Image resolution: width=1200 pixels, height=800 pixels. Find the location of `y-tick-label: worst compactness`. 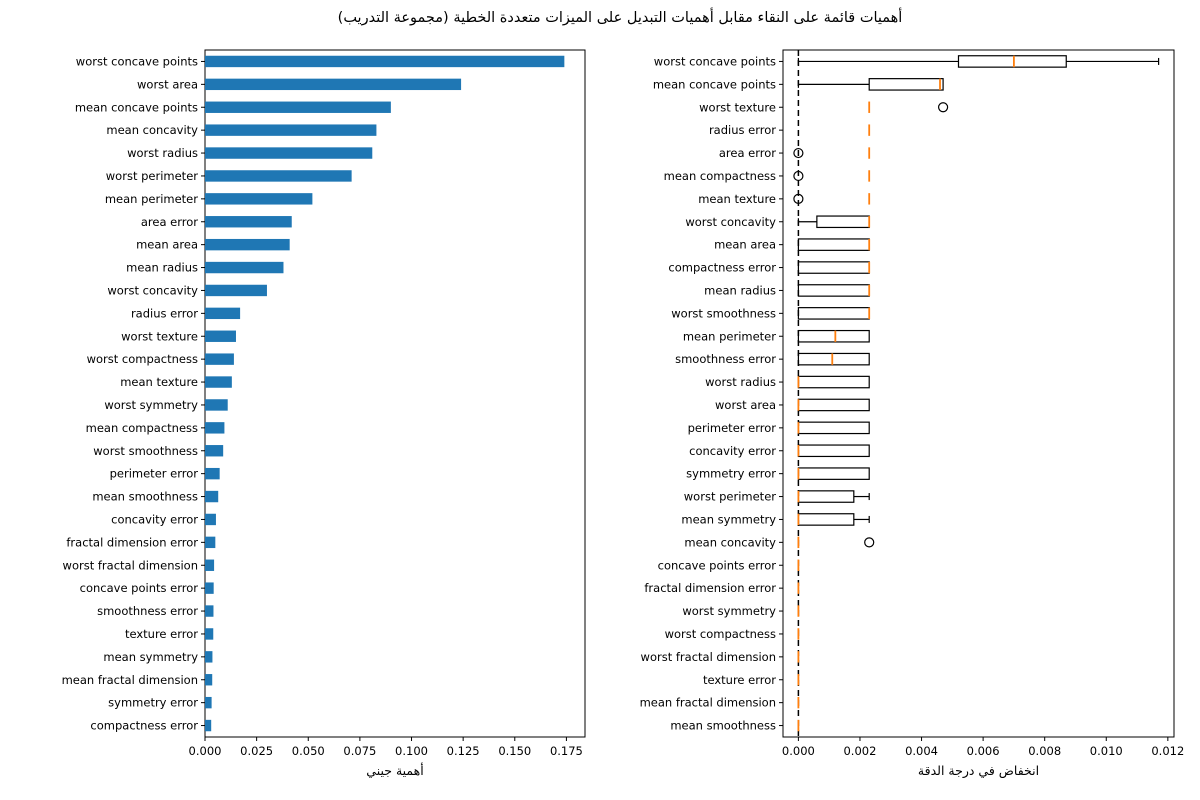

y-tick-label: worst compactness is located at coordinates (720, 634).